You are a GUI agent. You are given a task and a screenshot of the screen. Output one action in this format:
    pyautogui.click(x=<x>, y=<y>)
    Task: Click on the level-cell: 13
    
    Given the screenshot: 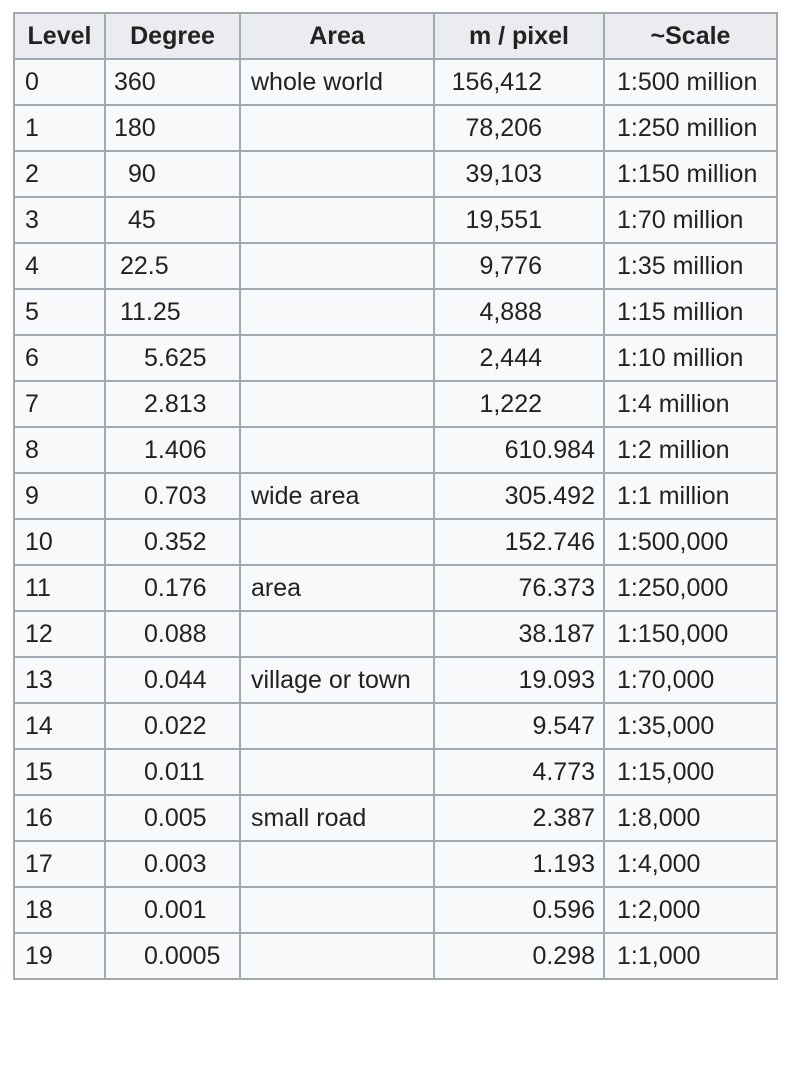 What is the action you would take?
    pyautogui.click(x=59, y=680)
    